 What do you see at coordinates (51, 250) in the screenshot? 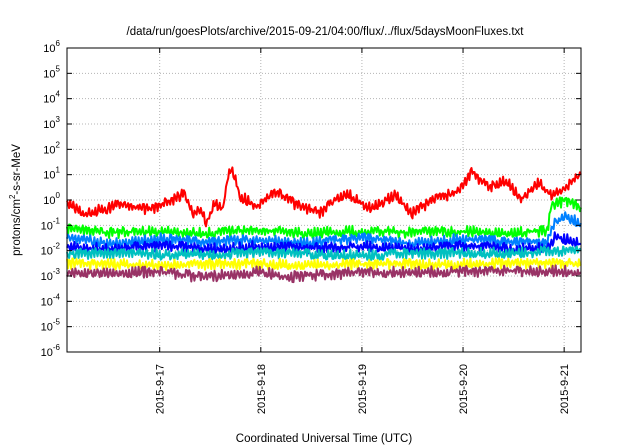
I see `y-tick-label: 10⁻²` at bounding box center [51, 250].